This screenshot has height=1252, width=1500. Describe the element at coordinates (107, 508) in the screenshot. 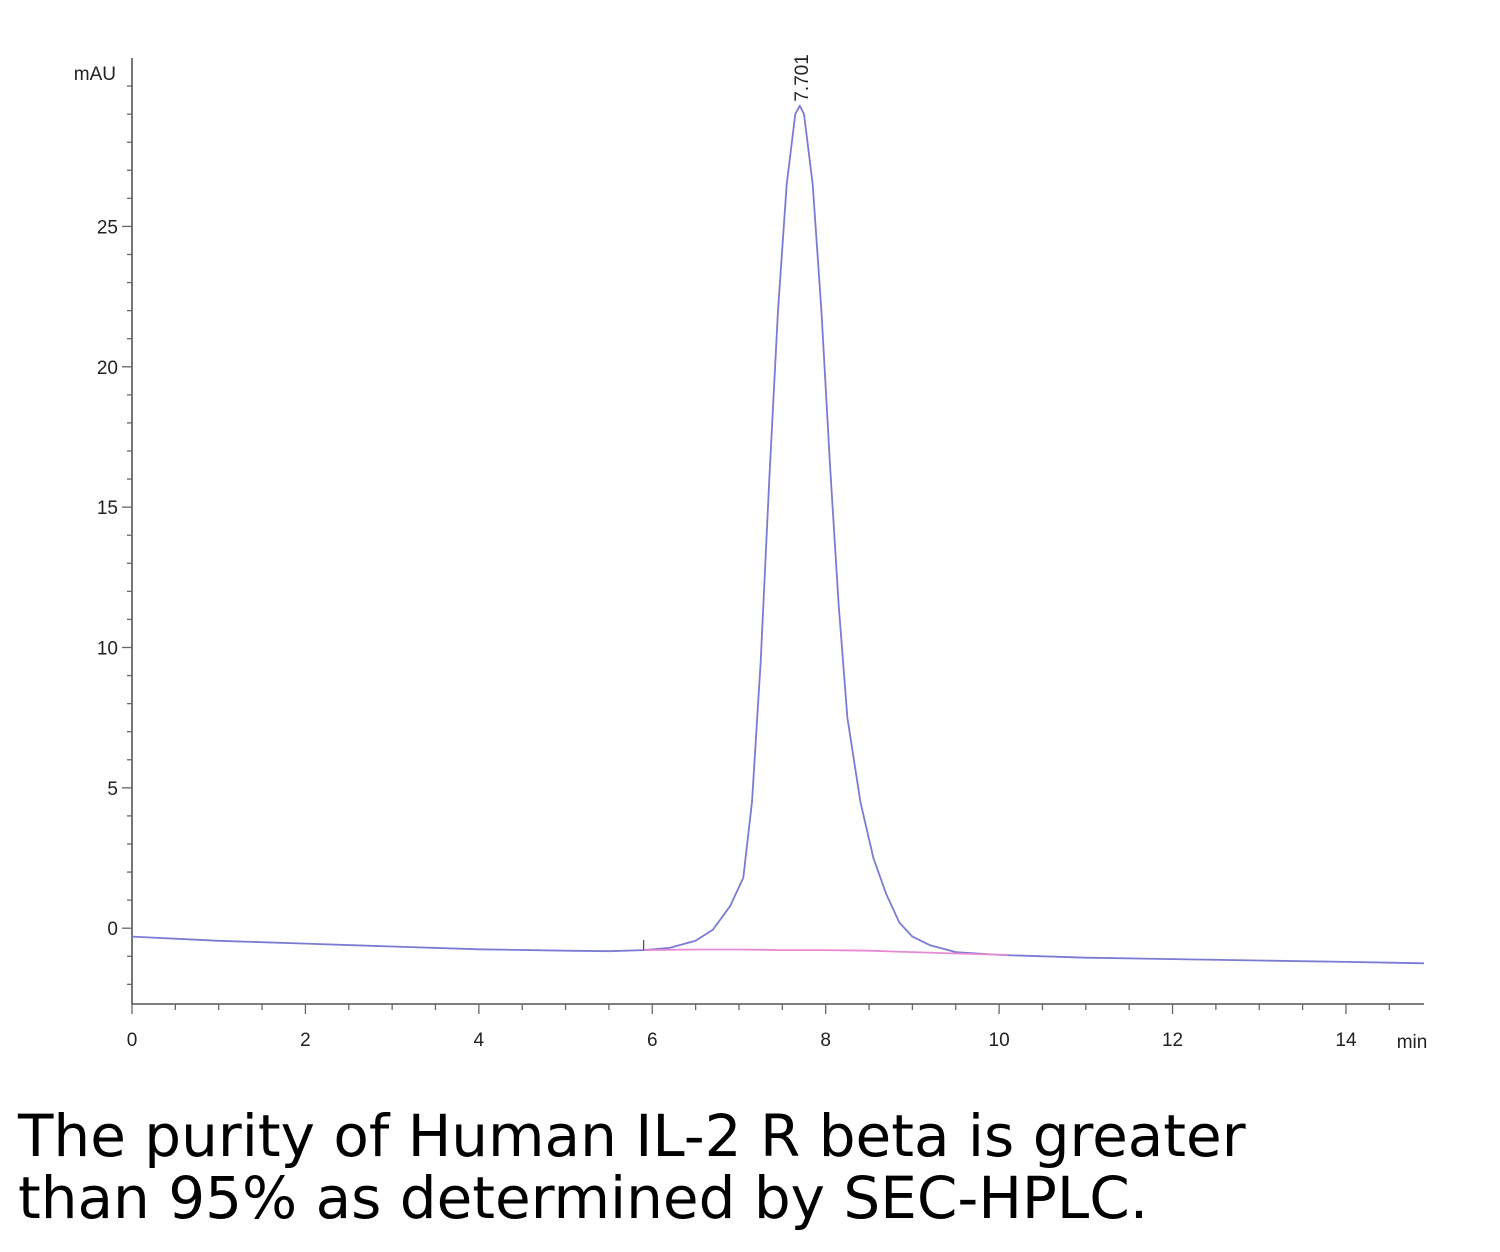

I see `y-tick-label: 15` at that location.